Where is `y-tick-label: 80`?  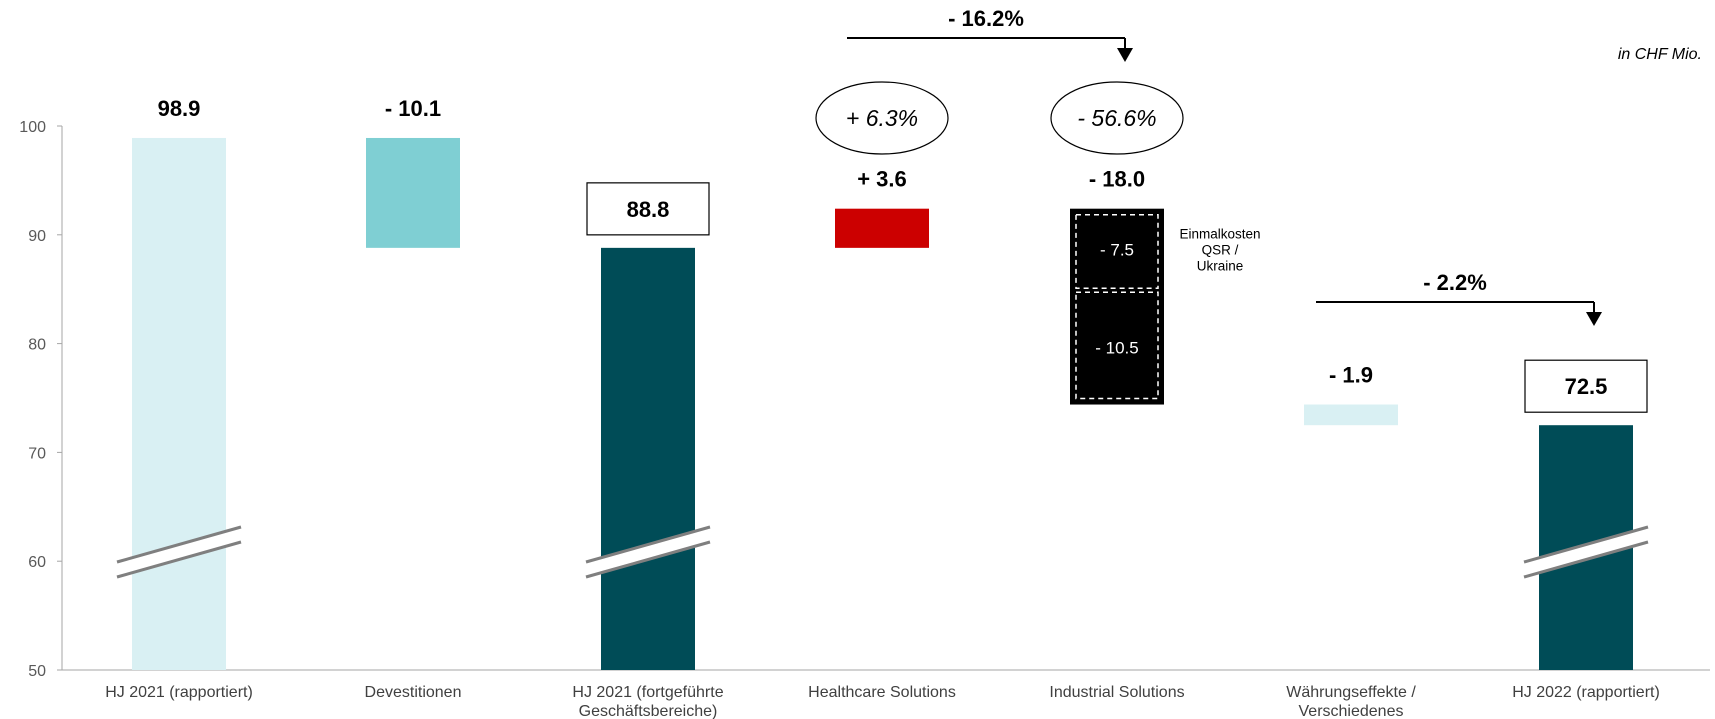
y-tick-label: 80 is located at coordinates (37, 345).